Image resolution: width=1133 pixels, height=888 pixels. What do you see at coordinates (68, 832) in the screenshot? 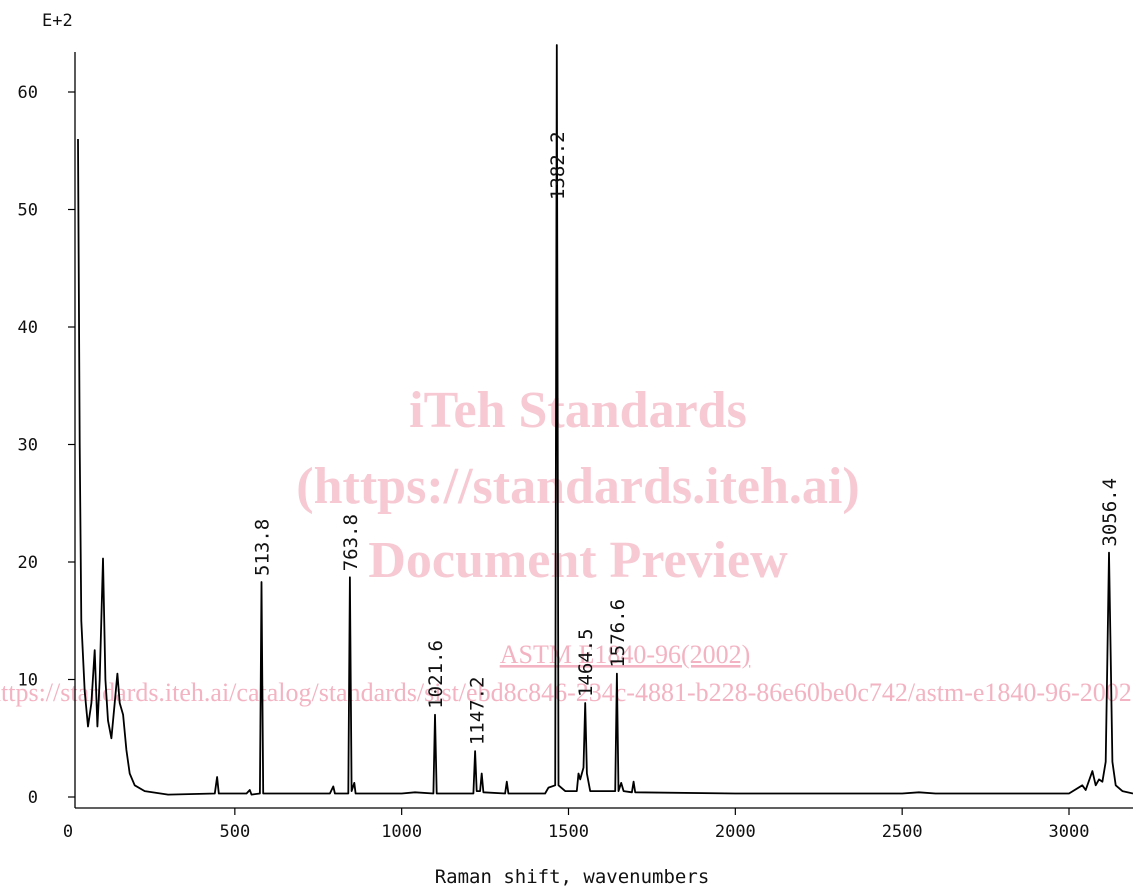
I see `x-tick-label: 0` at bounding box center [68, 832].